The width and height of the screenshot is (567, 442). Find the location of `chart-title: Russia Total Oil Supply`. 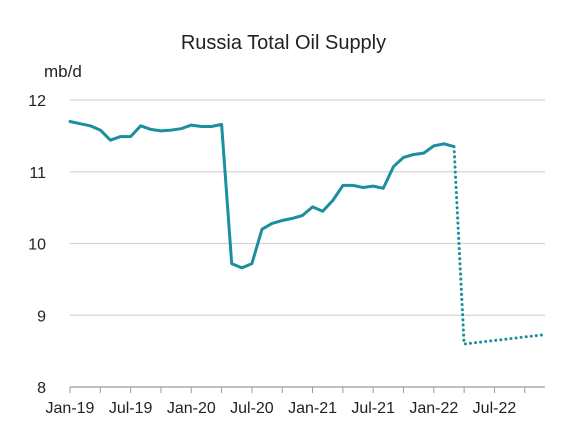

chart-title: Russia Total Oil Supply is located at coordinates (283, 43).